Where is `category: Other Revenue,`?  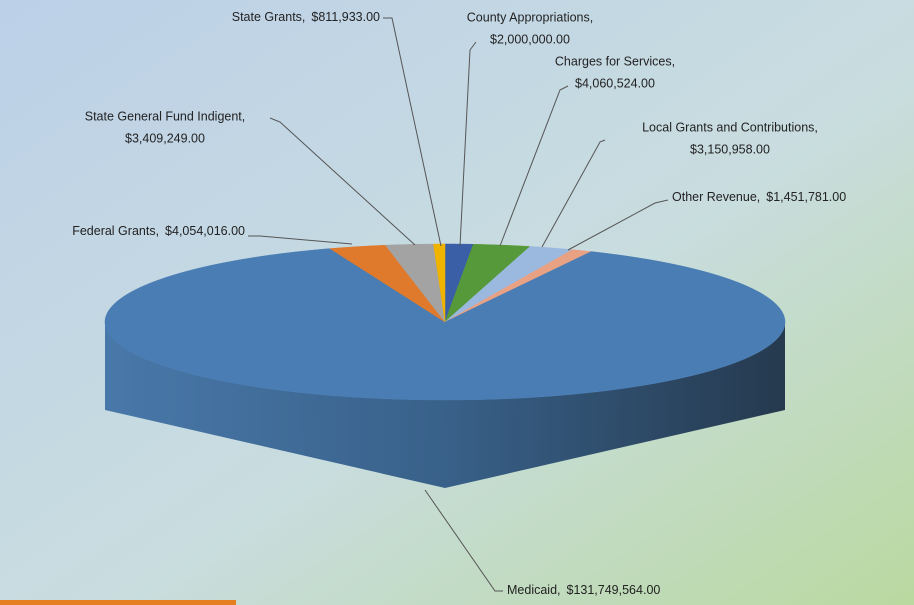
category: Other Revenue, is located at coordinates (716, 197).